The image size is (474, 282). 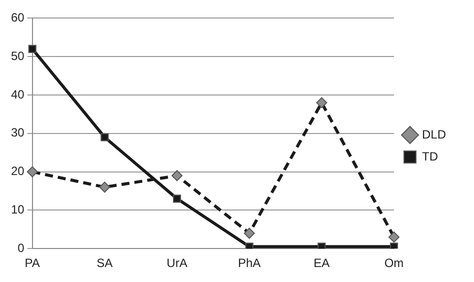 What do you see at coordinates (17, 17) in the screenshot?
I see `y-tick-label: 60` at bounding box center [17, 17].